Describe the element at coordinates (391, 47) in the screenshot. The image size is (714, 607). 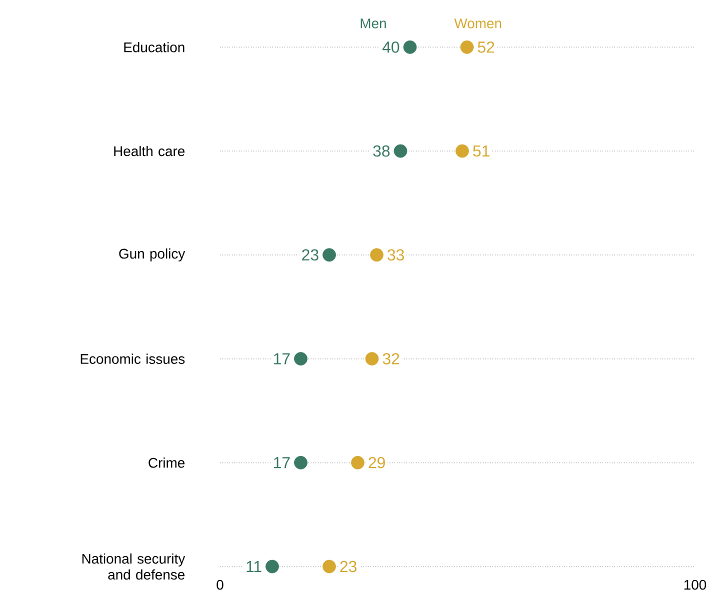
I see `data-label: 40` at that location.